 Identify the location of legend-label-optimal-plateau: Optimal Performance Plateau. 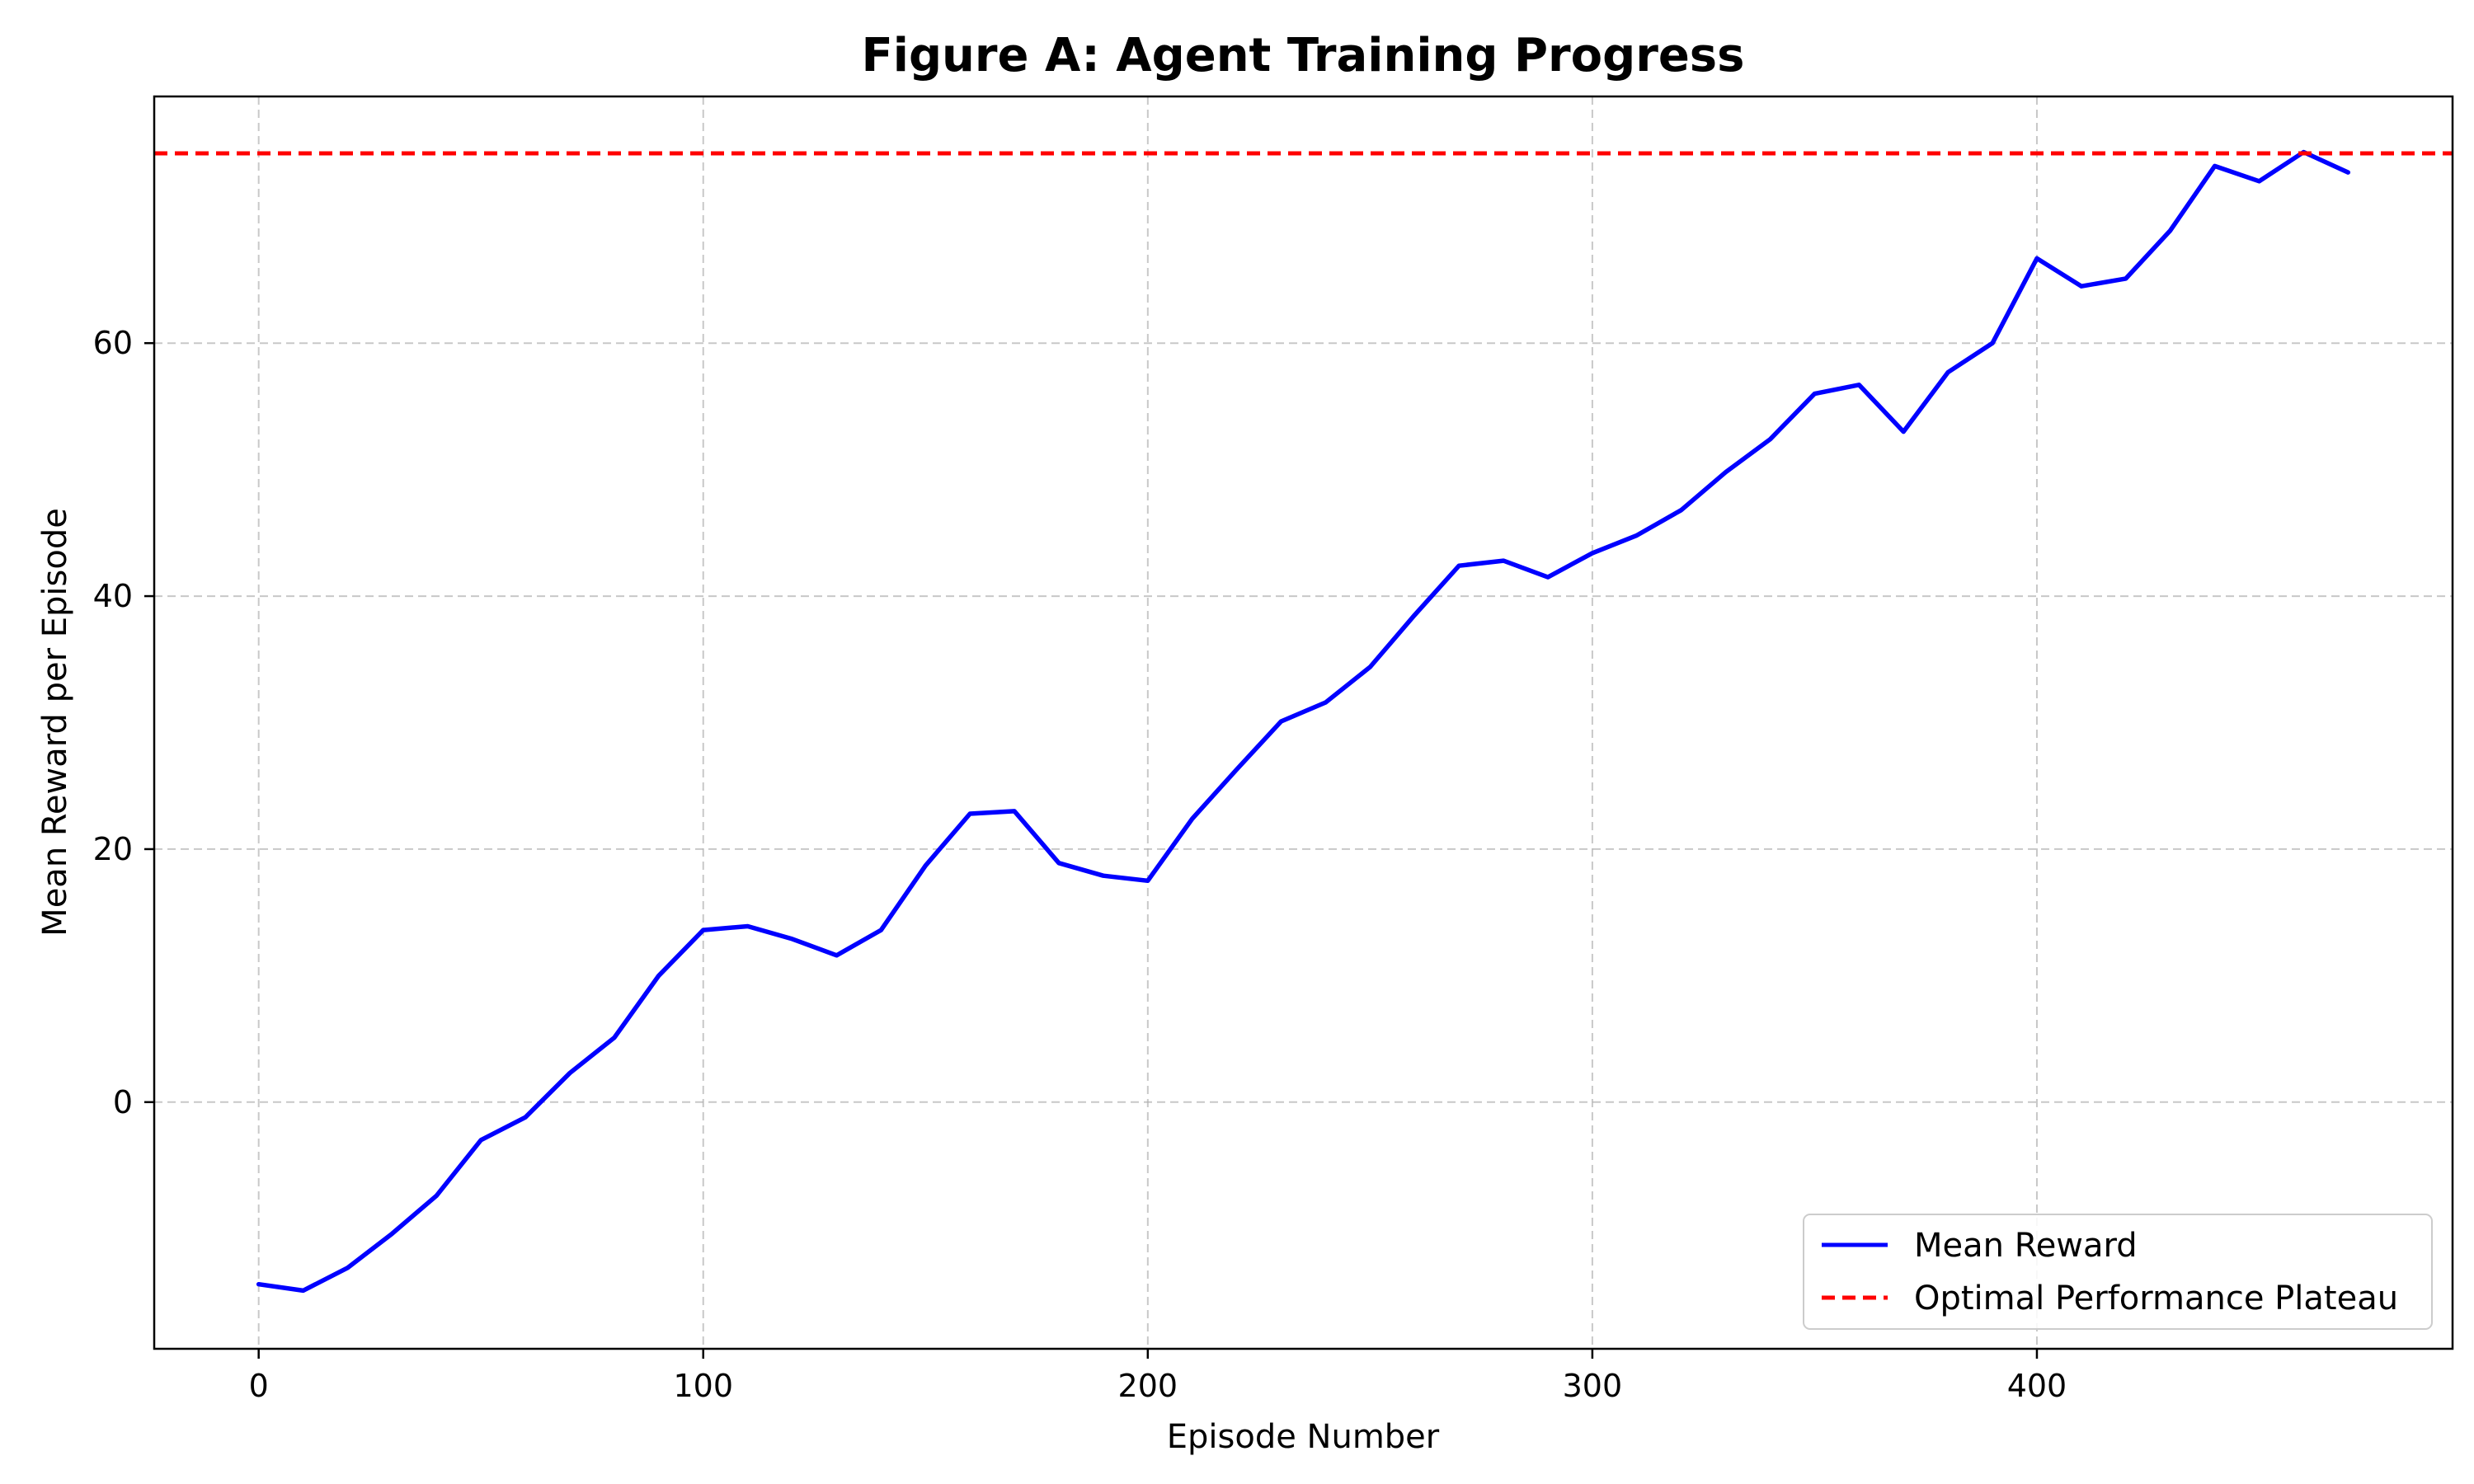
(2156, 1298).